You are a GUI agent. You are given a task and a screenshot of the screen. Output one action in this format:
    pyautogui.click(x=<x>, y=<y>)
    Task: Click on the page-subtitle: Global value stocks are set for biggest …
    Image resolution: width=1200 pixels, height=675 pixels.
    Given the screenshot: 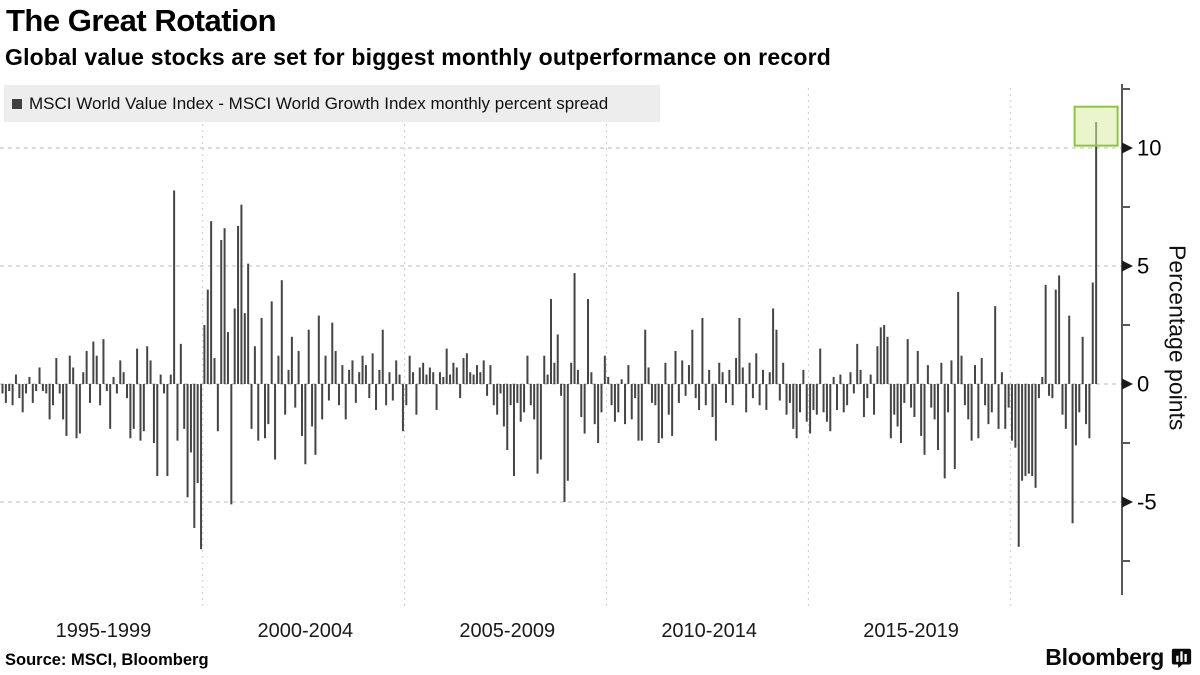 What is the action you would take?
    pyautogui.click(x=418, y=57)
    